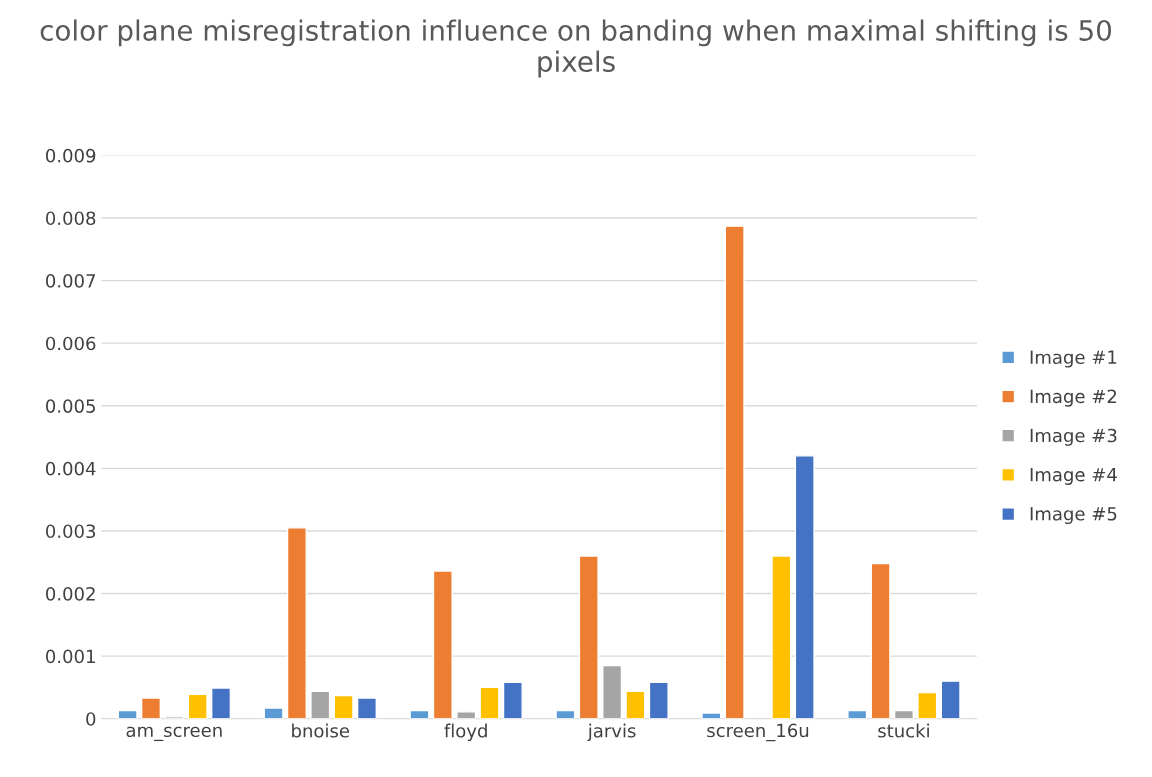 This screenshot has height=777, width=1152. Describe the element at coordinates (1073, 476) in the screenshot. I see `legend-label: Image #4` at that location.